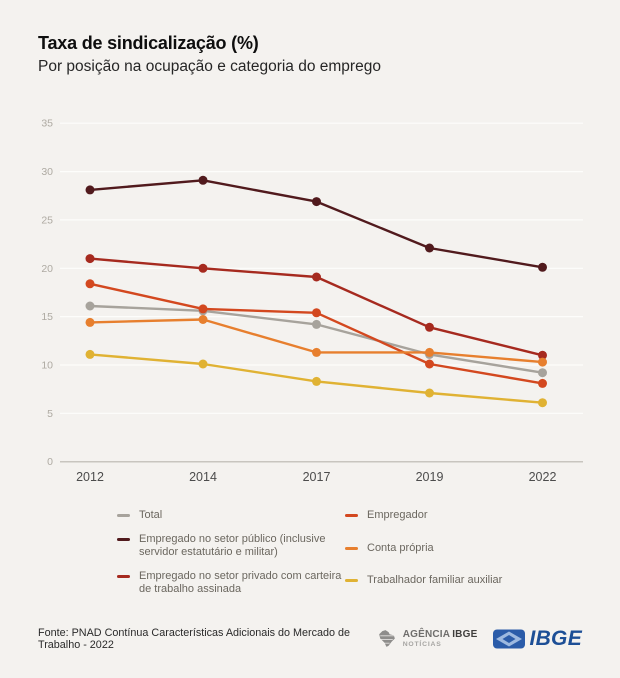  Describe the element at coordinates (435, 580) in the screenshot. I see `legend-label: Trabalhador familiar auxiliar` at that location.